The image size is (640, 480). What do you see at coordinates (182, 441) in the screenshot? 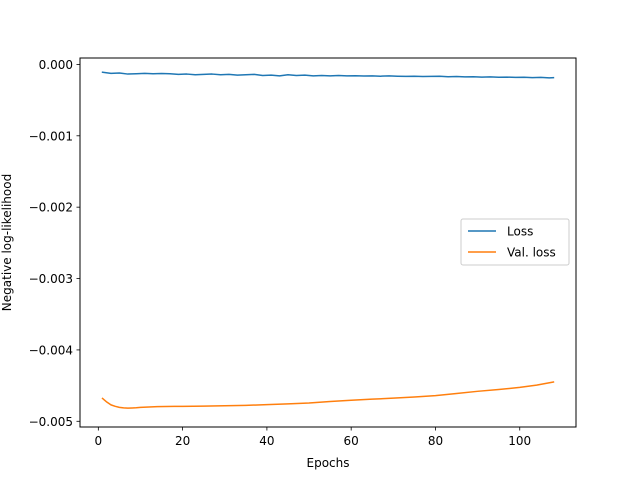
I see `x-tick-label: 20` at bounding box center [182, 441].